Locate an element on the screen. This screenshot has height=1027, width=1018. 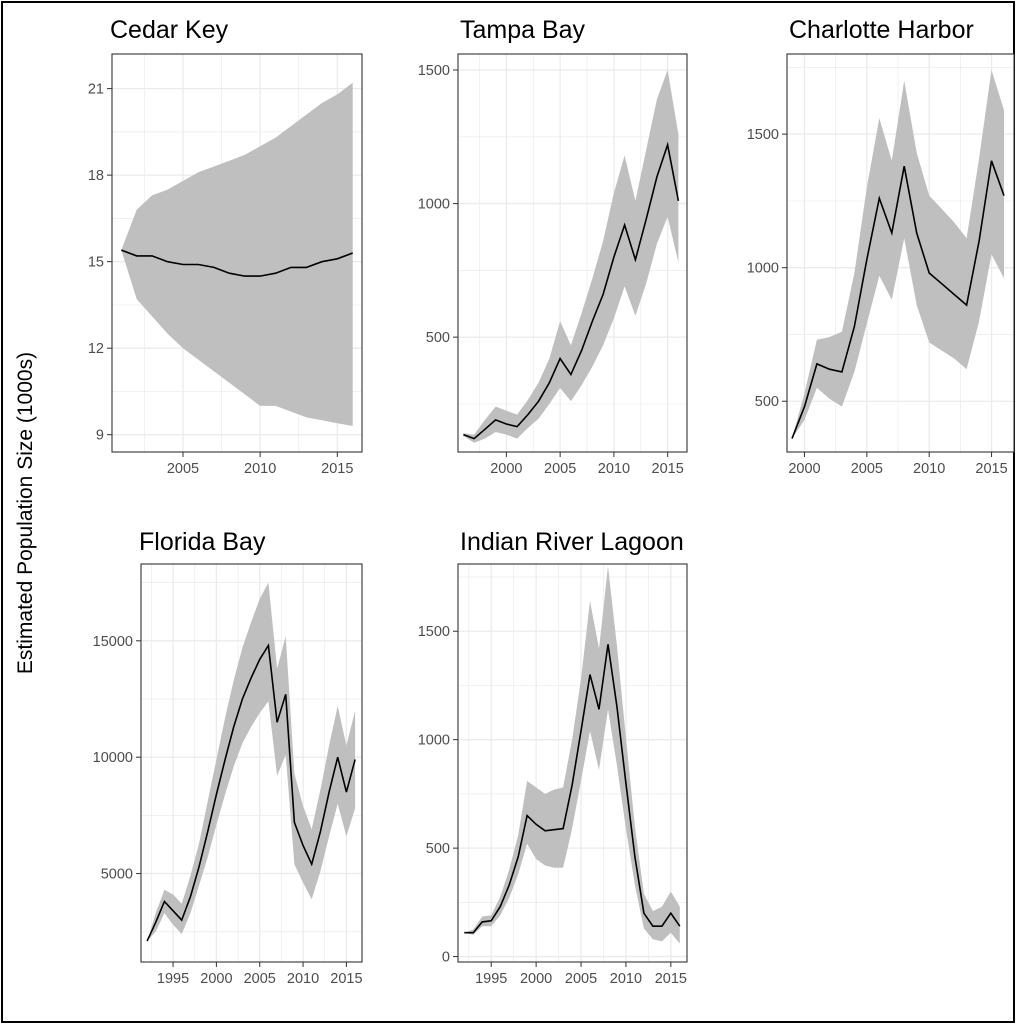
panel-title: Charlotte Harbor is located at coordinates (881, 30).